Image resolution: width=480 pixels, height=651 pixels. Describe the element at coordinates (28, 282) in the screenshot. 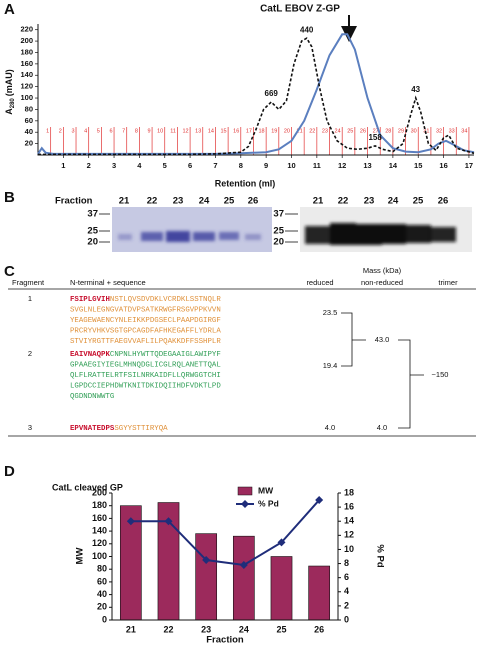

I see `header: Fragment` at that location.